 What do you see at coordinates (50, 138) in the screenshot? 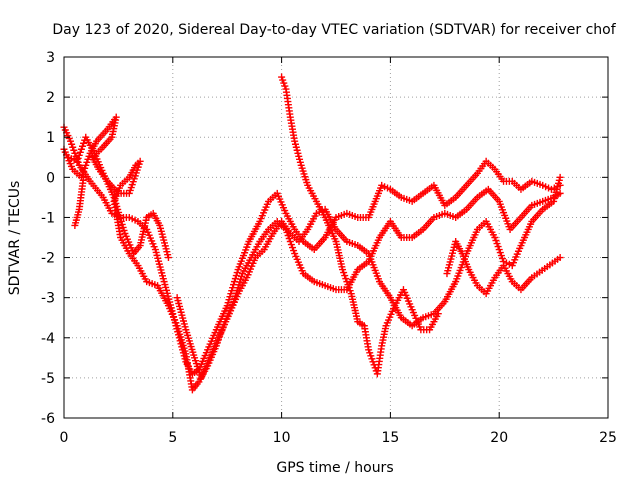
I see `y-tick-label: 1` at bounding box center [50, 138].